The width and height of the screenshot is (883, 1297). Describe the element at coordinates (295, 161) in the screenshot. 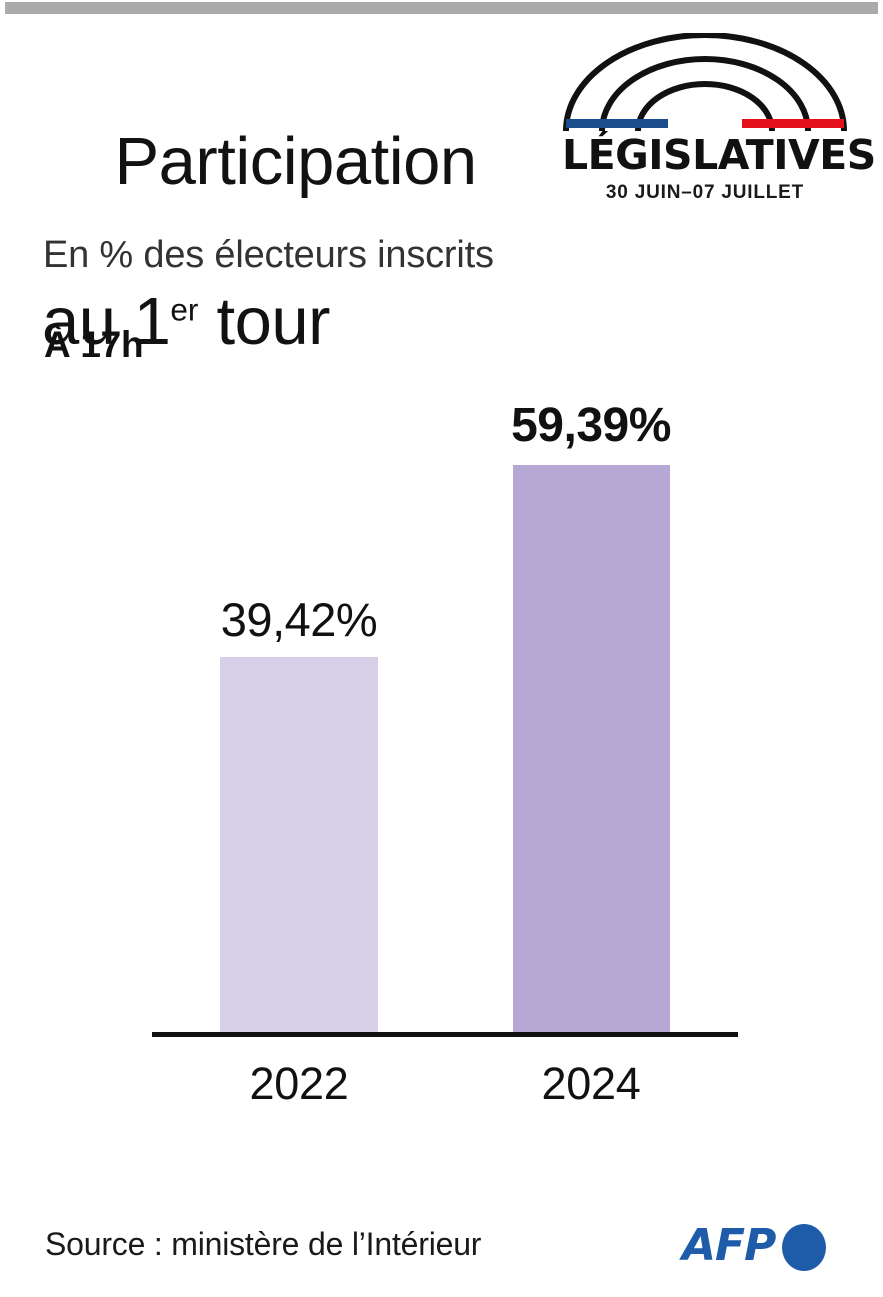

I see `page-title-line1: Participation` at that location.